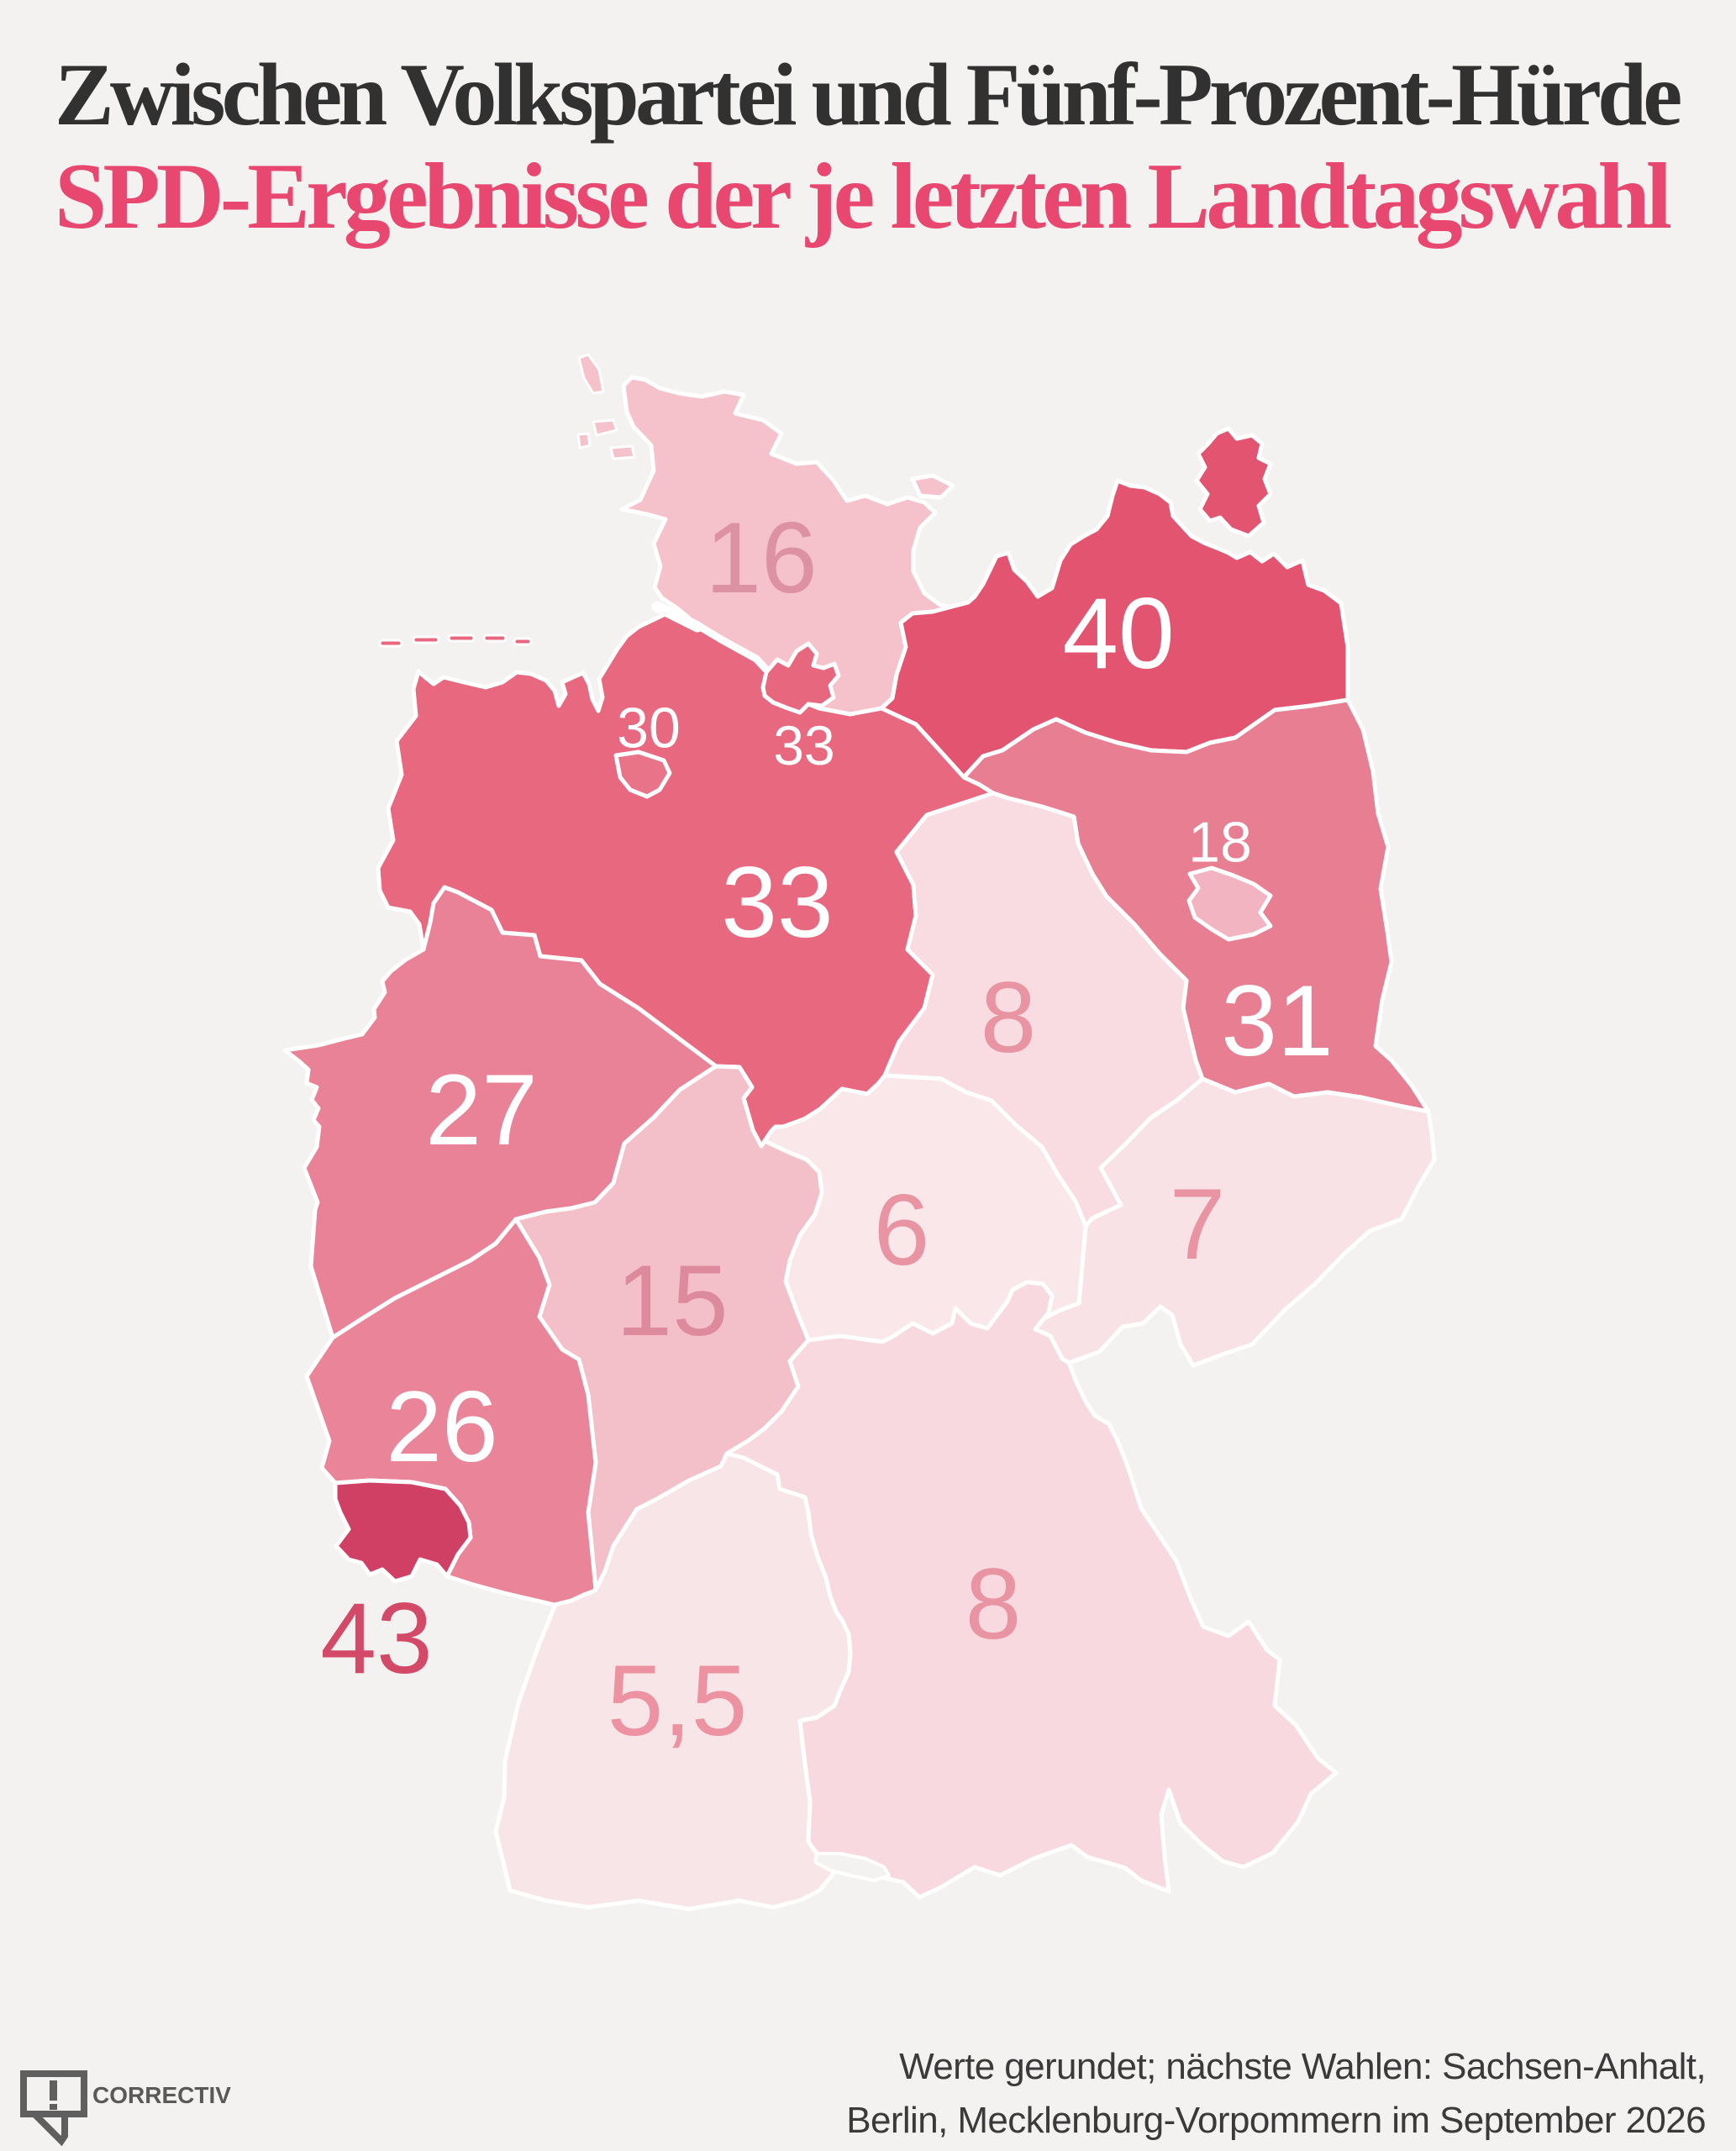  I want to click on svg-text: 18, so click(1220, 842).